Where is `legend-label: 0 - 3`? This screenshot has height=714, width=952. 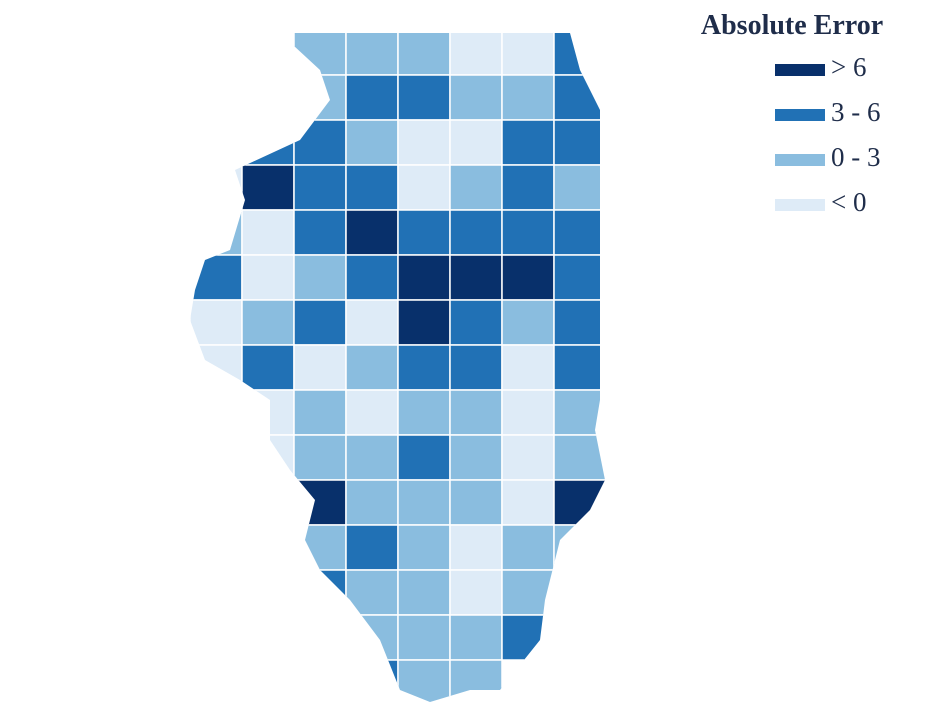 legend-label: 0 - 3 is located at coordinates (856, 157).